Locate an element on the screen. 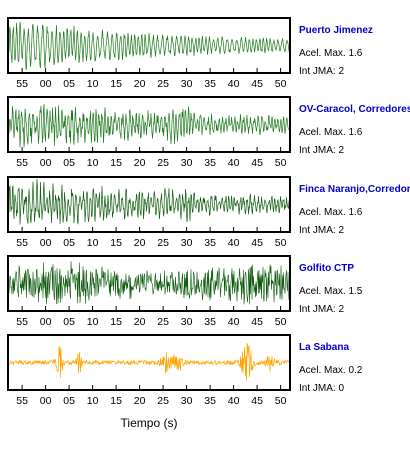 The width and height of the screenshot is (410, 460). station-name: Golfito CTP is located at coordinates (326, 268).